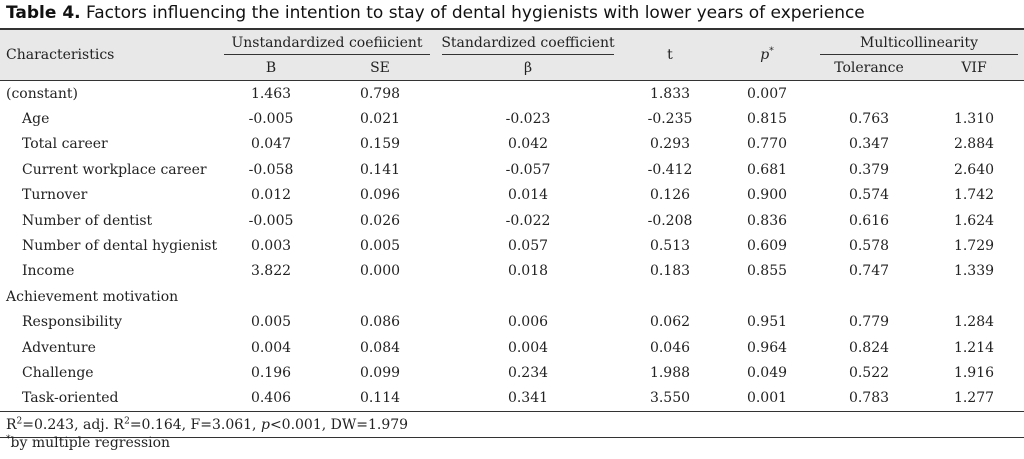  Describe the element at coordinates (869, 347) in the screenshot. I see `cell-tol: 0.824` at that location.